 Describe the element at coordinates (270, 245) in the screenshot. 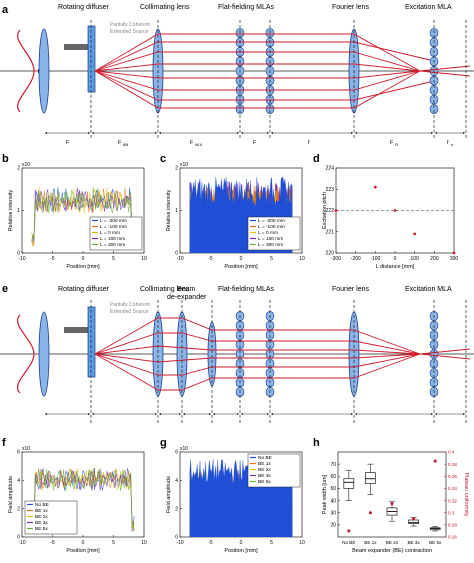

I see `legend-entry: L = 300 mm` at that location.